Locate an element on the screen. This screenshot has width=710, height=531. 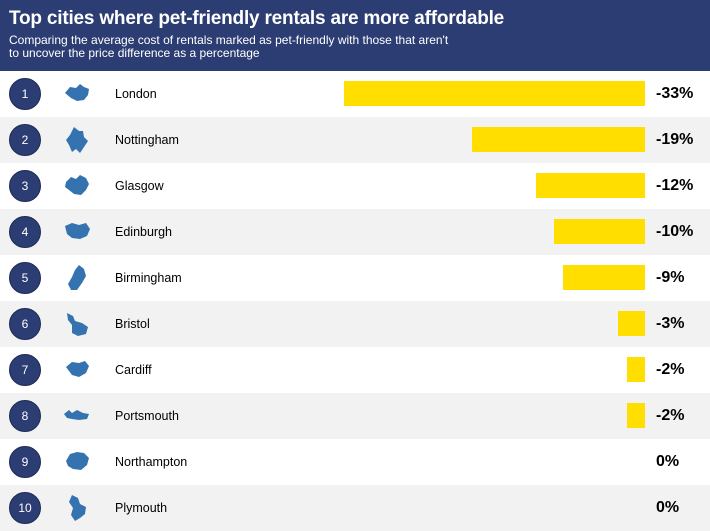
plymouth-map-icon is located at coordinates (77, 508).